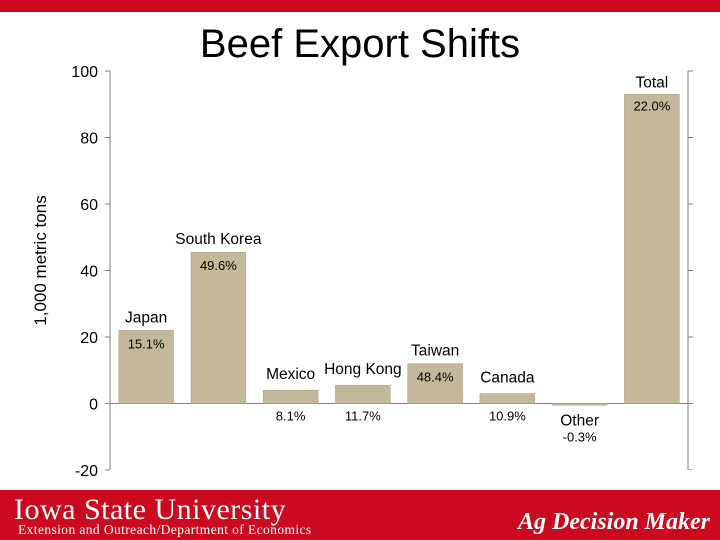 This screenshot has height=540, width=720. Describe the element at coordinates (360, 515) in the screenshot. I see `footer-bar` at that location.